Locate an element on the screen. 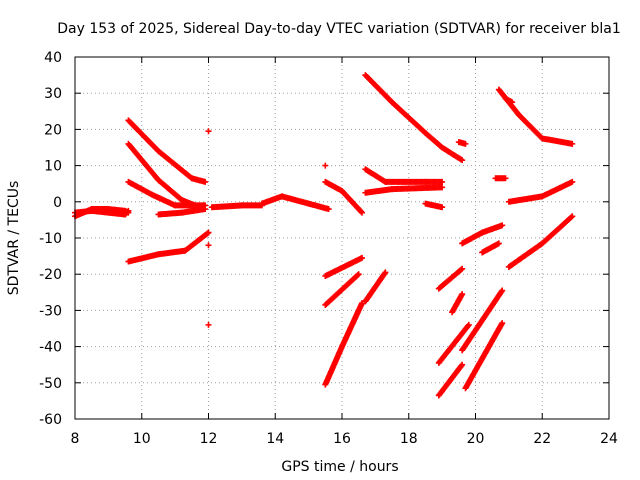 The width and height of the screenshot is (640, 480). y-tick-labels: -60 -50 -40 -30 -20 -10 0 10 20 30 40 is located at coordinates (50, 239).